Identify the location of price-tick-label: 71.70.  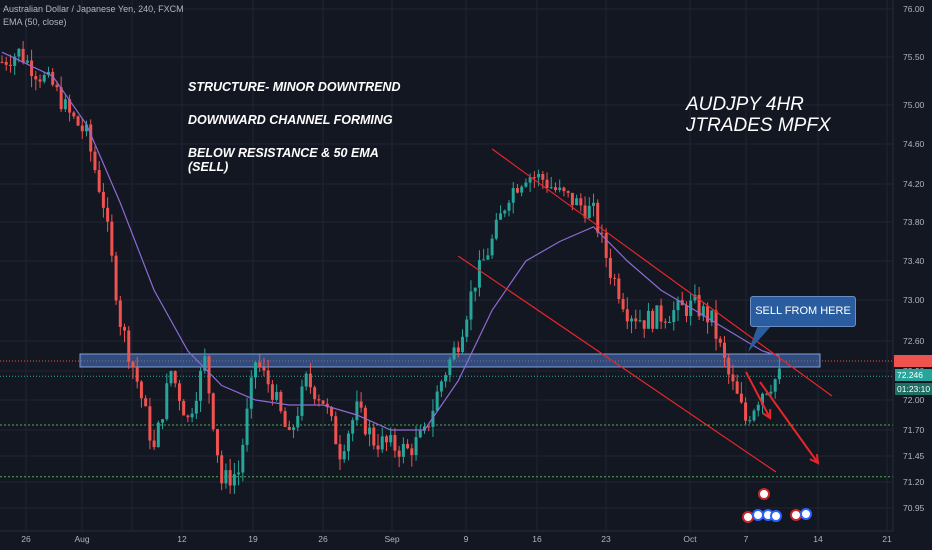
(914, 430).